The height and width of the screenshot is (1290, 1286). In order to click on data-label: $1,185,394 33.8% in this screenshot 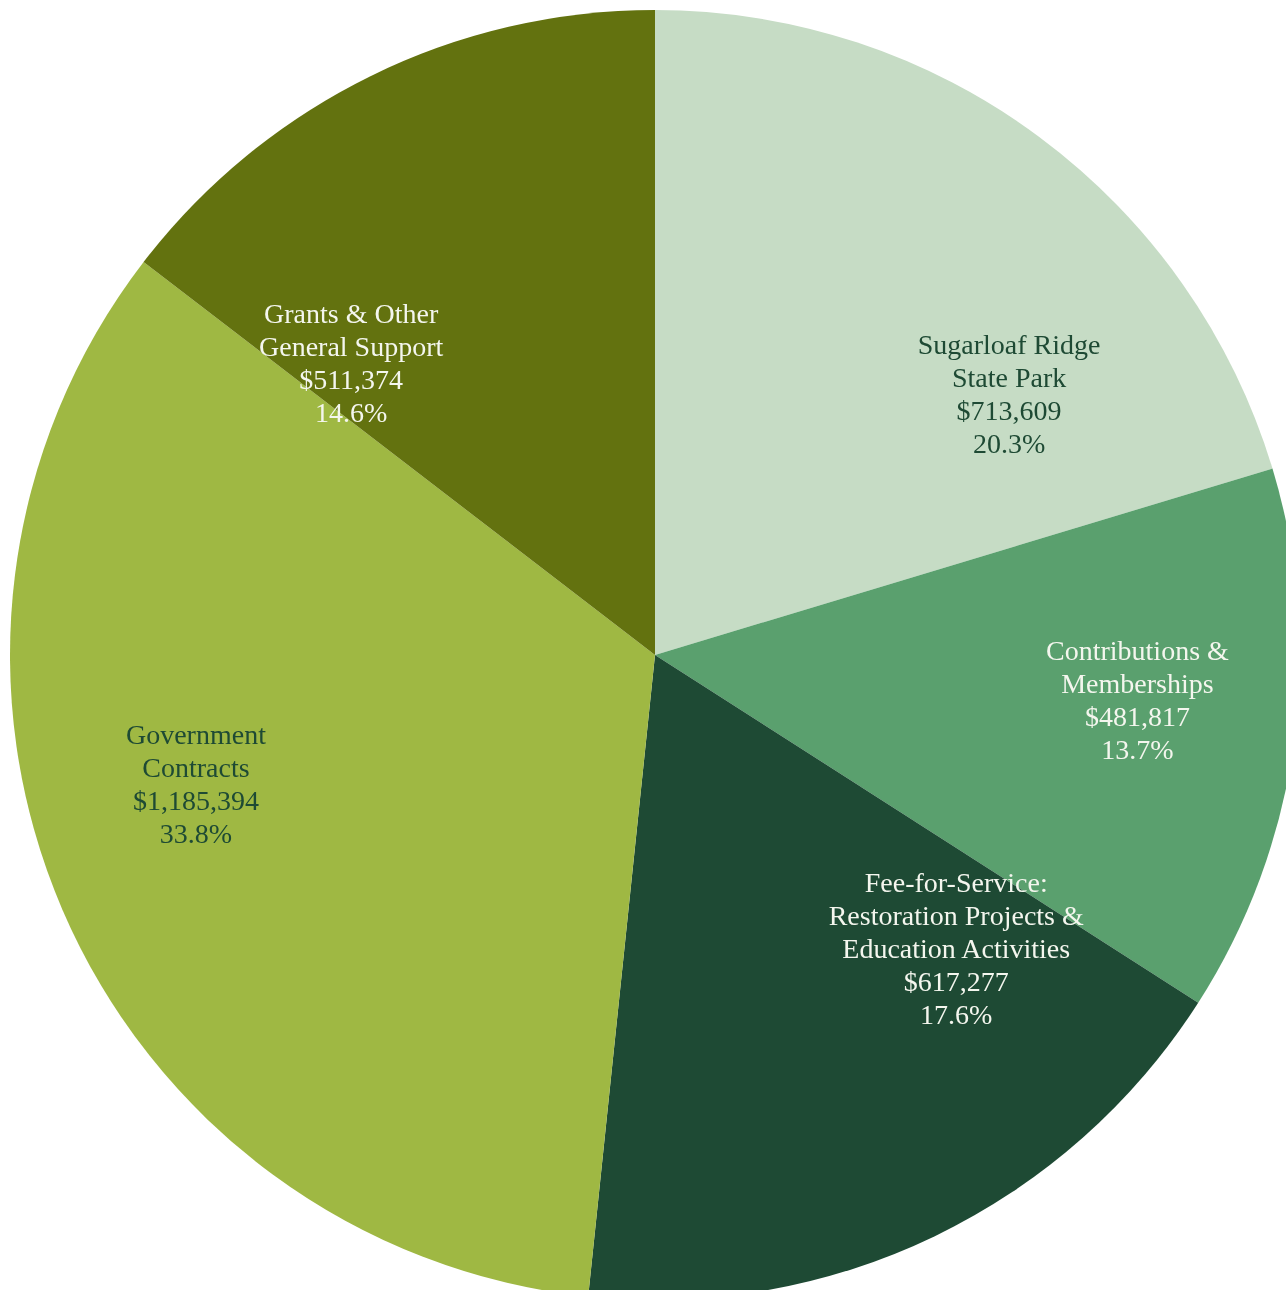, I will do `click(195, 816)`.